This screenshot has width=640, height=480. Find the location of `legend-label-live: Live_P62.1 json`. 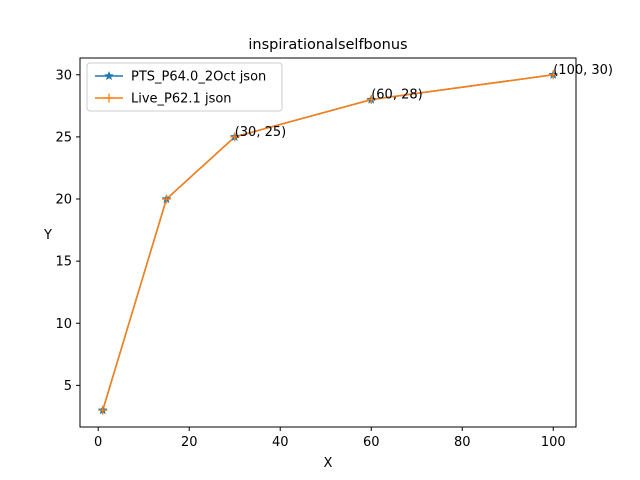

legend-label-live: Live_P62.1 json is located at coordinates (181, 99).